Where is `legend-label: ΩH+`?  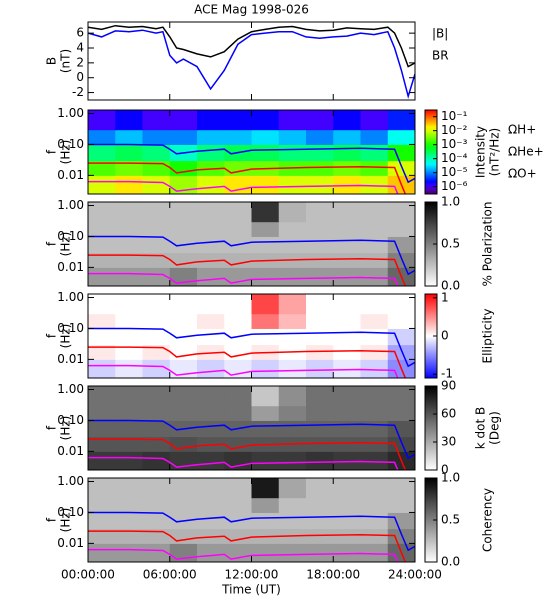 legend-label: ΩH+ is located at coordinates (522, 130).